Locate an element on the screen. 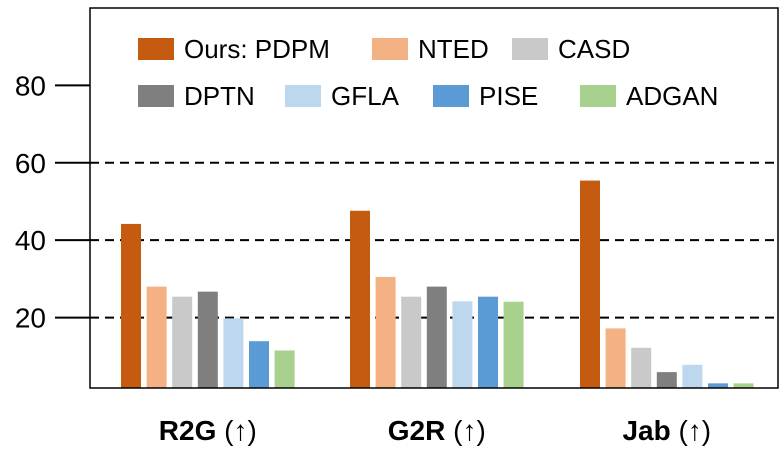 The height and width of the screenshot is (452, 784). legend-label: DPTN is located at coordinates (219, 96).